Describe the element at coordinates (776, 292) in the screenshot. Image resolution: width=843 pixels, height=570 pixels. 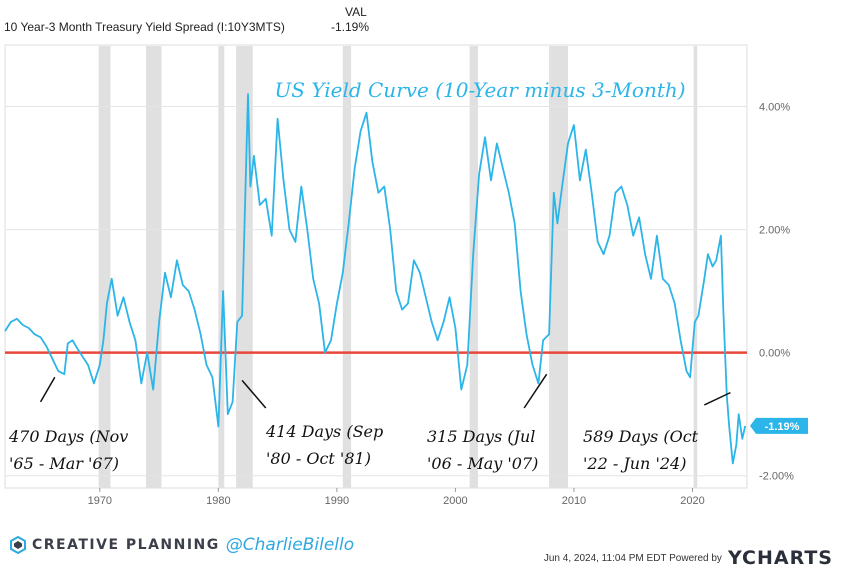
I see `y-axis: 4.00% 2.00% 0.00% -2.00%` at that location.